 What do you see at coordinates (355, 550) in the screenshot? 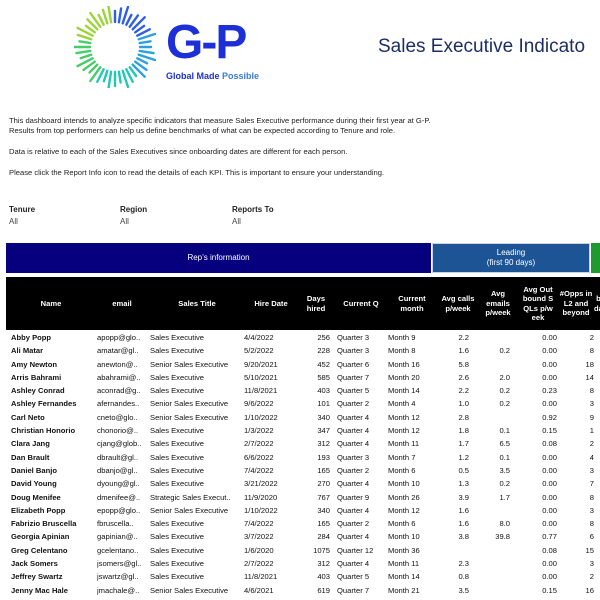
I see `cell-current-q: Quarter 12` at bounding box center [355, 550].